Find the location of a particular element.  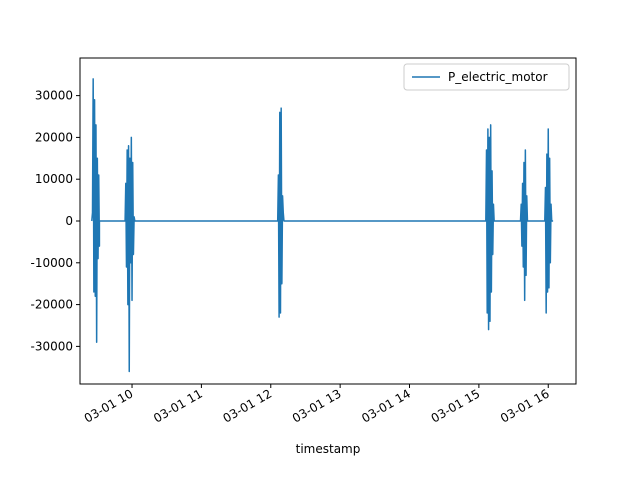

x-tick-label: 03-01 14 is located at coordinates (386, 405).